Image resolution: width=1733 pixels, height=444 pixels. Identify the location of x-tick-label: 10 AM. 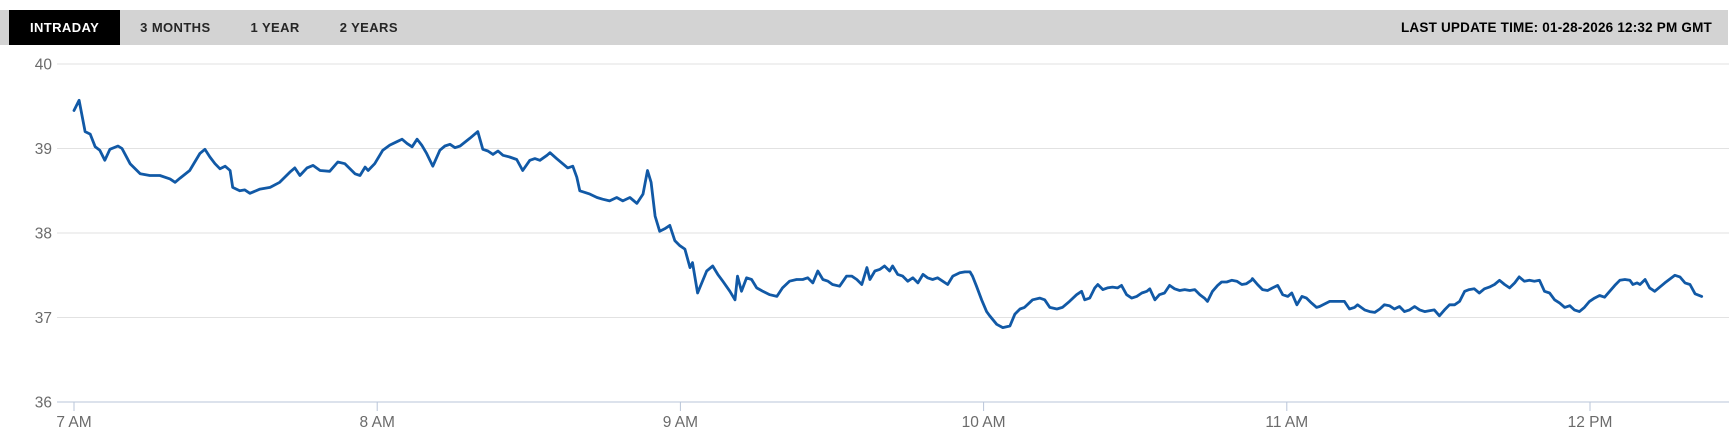
(984, 422).